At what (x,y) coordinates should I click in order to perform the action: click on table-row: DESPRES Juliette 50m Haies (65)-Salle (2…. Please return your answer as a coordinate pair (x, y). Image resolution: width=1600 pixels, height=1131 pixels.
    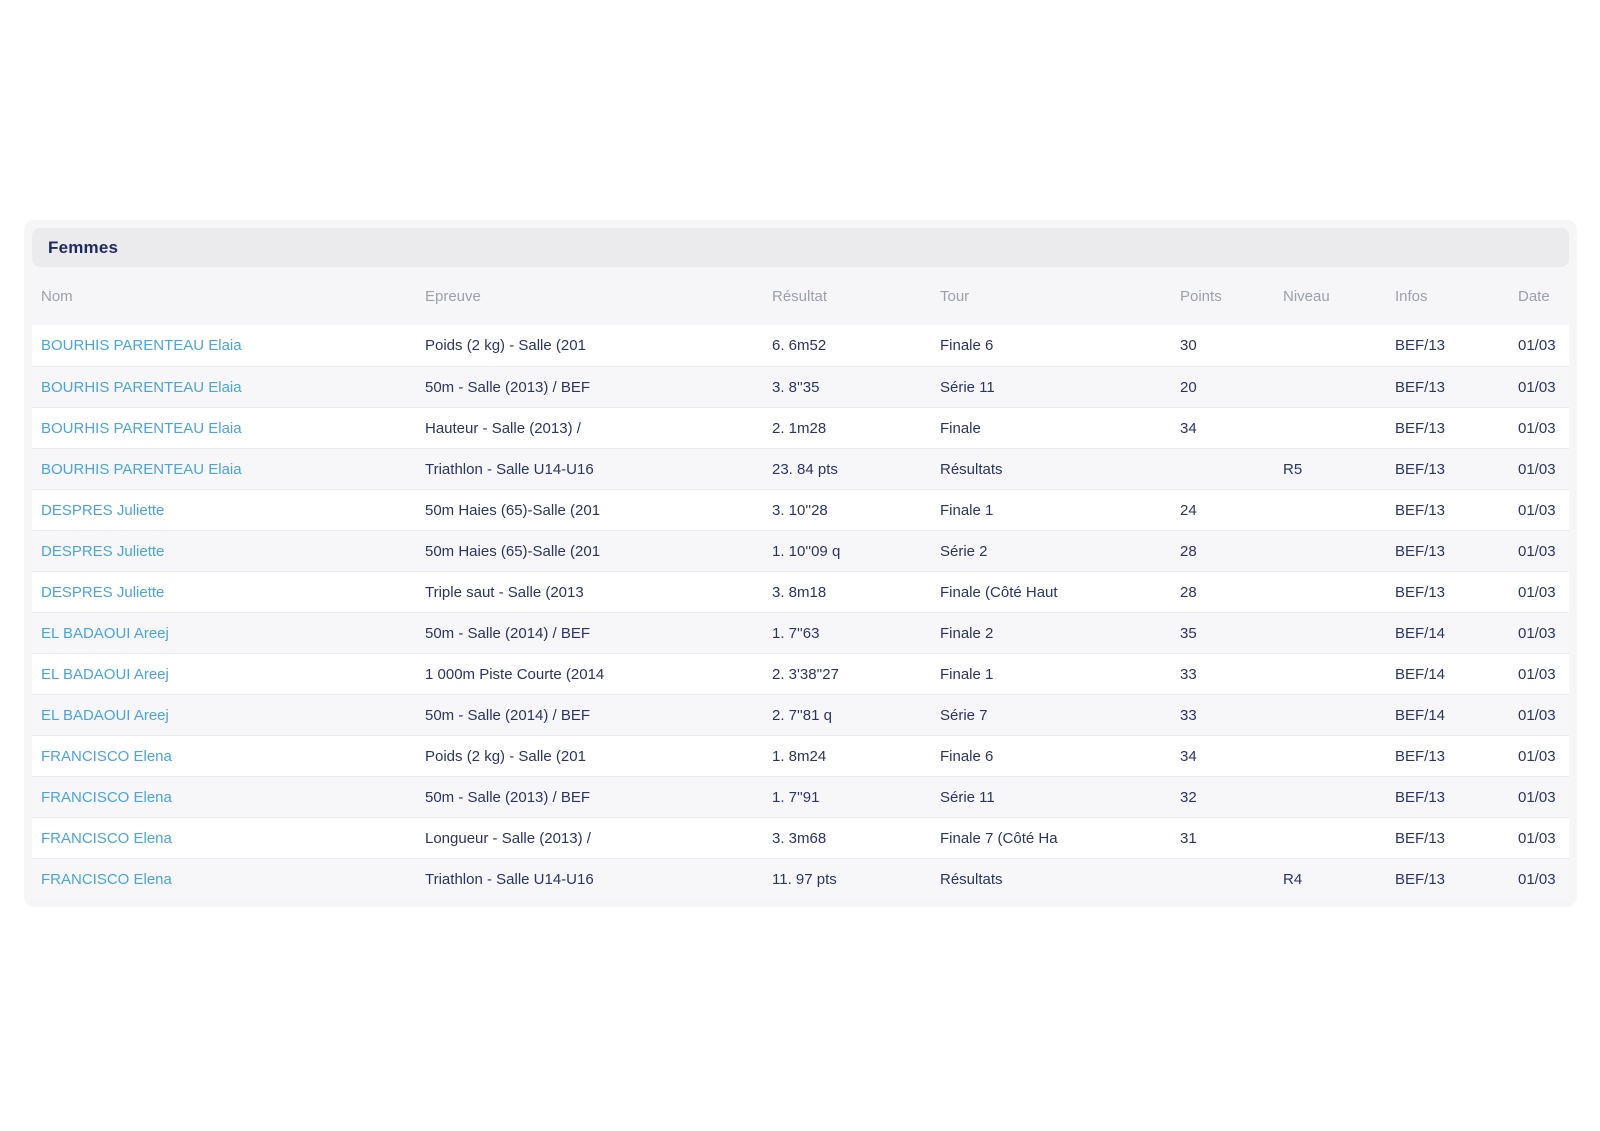
    Looking at the image, I should click on (800, 550).